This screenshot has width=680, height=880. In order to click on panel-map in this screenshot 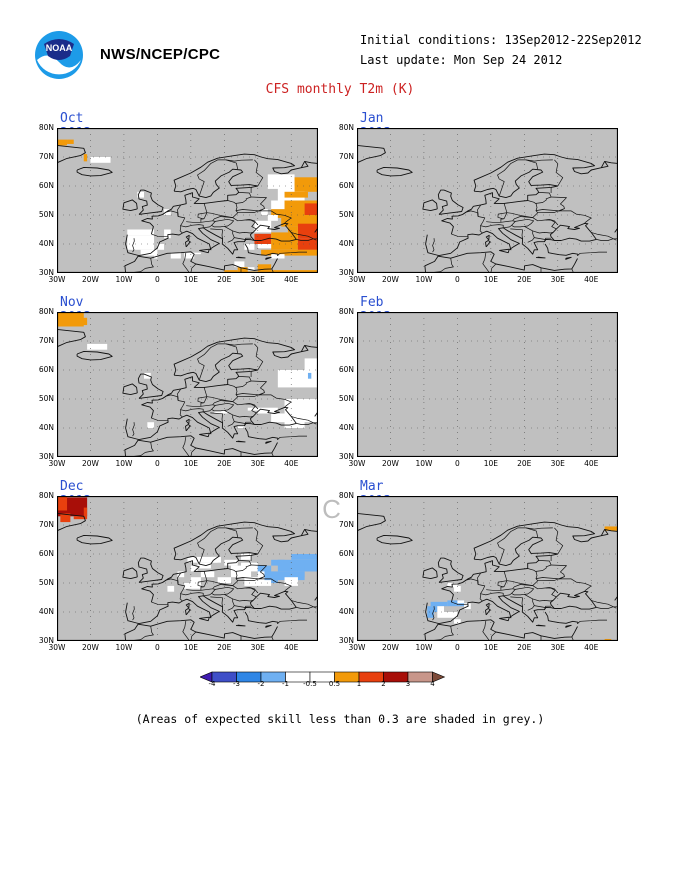, I will do `click(187, 568)`.